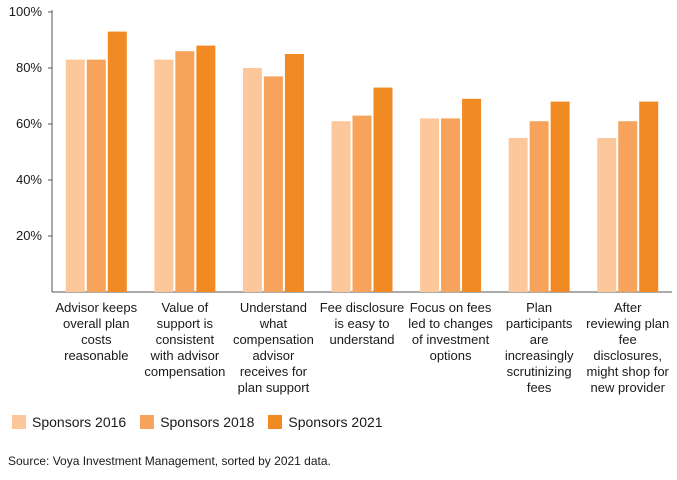  What do you see at coordinates (335, 422) in the screenshot?
I see `legend-label-2021: Sponsors 2021` at bounding box center [335, 422].